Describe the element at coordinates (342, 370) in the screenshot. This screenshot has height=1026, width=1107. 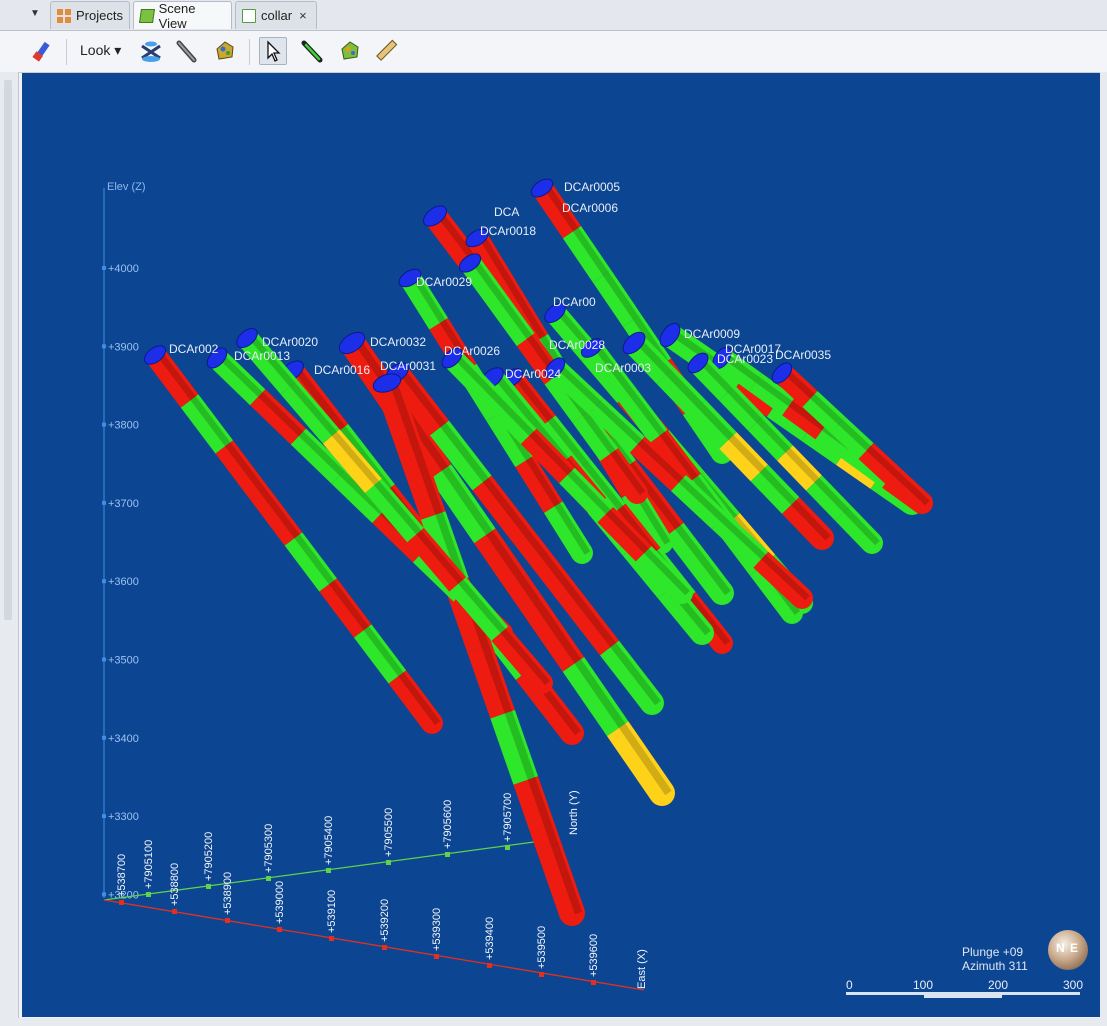
I see `hole-label: DCAr0016` at that location.